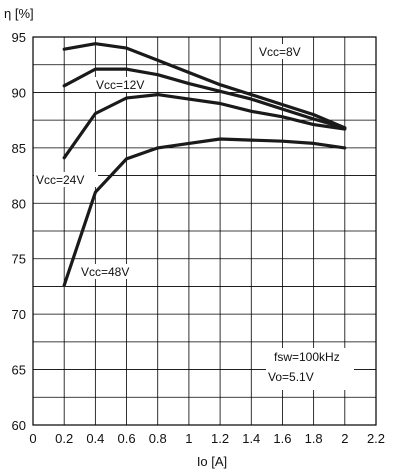 Image resolution: width=404 pixels, height=470 pixels. What do you see at coordinates (376, 438) in the screenshot?
I see `x-tick-label: 2.2` at bounding box center [376, 438].